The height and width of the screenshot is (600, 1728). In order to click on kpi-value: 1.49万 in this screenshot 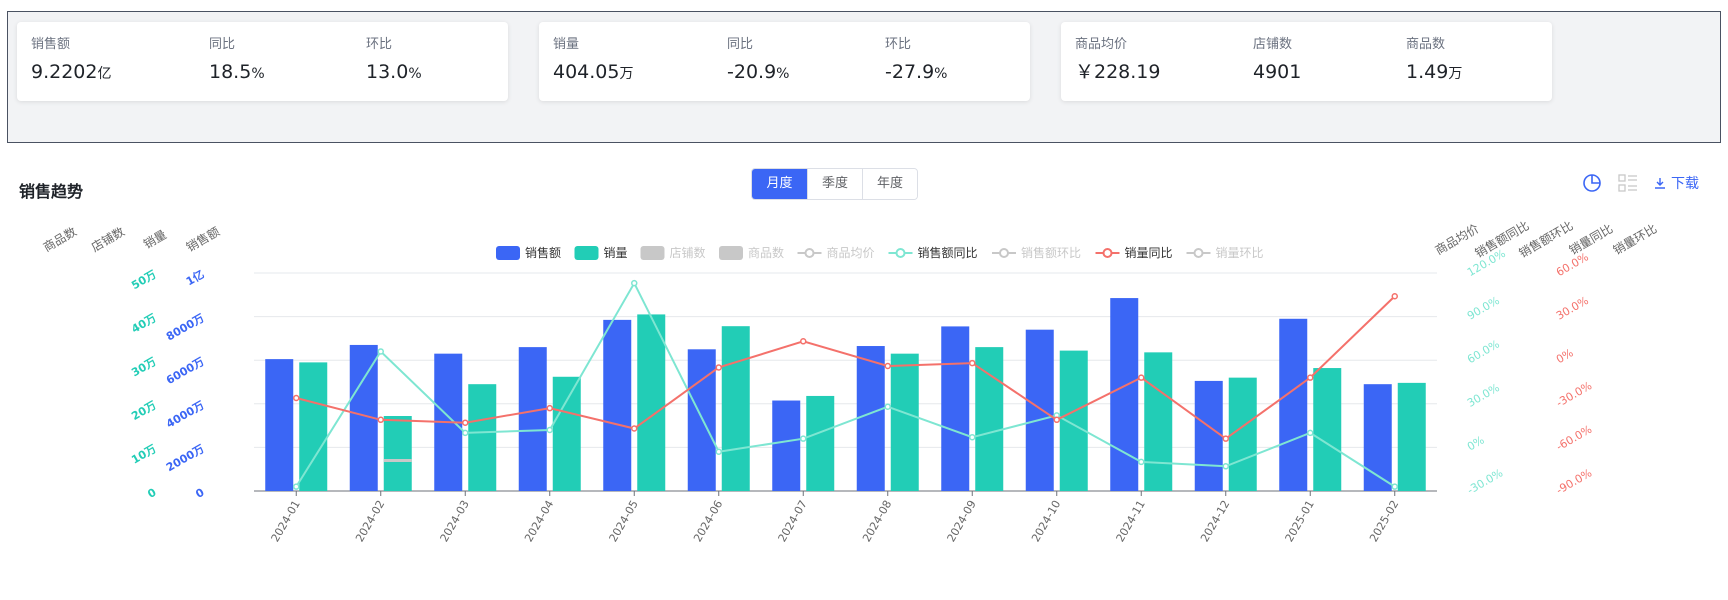, I will do `click(1434, 73)`.